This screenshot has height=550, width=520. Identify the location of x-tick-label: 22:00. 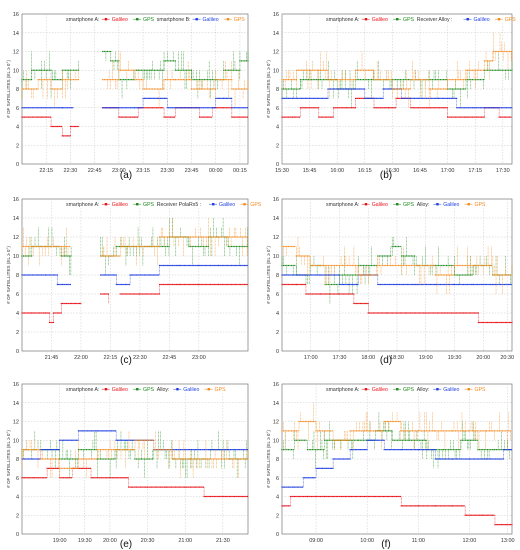
(81, 358).